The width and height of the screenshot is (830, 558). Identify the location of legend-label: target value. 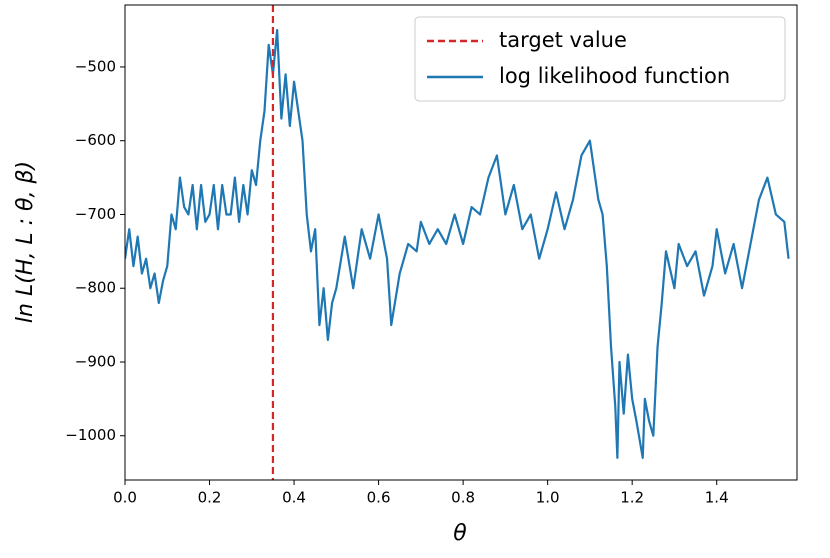
(563, 40).